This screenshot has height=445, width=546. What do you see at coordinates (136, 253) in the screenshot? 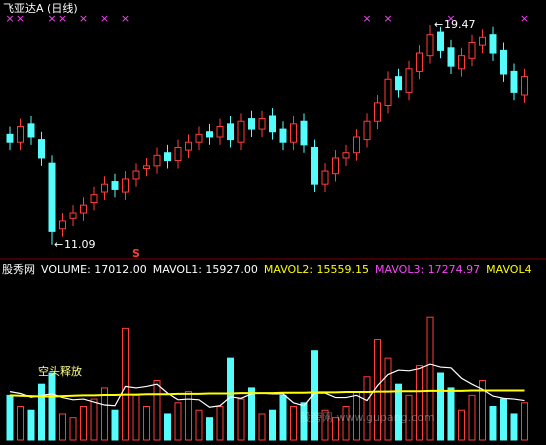
I see `sell-signal: S` at bounding box center [136, 253].